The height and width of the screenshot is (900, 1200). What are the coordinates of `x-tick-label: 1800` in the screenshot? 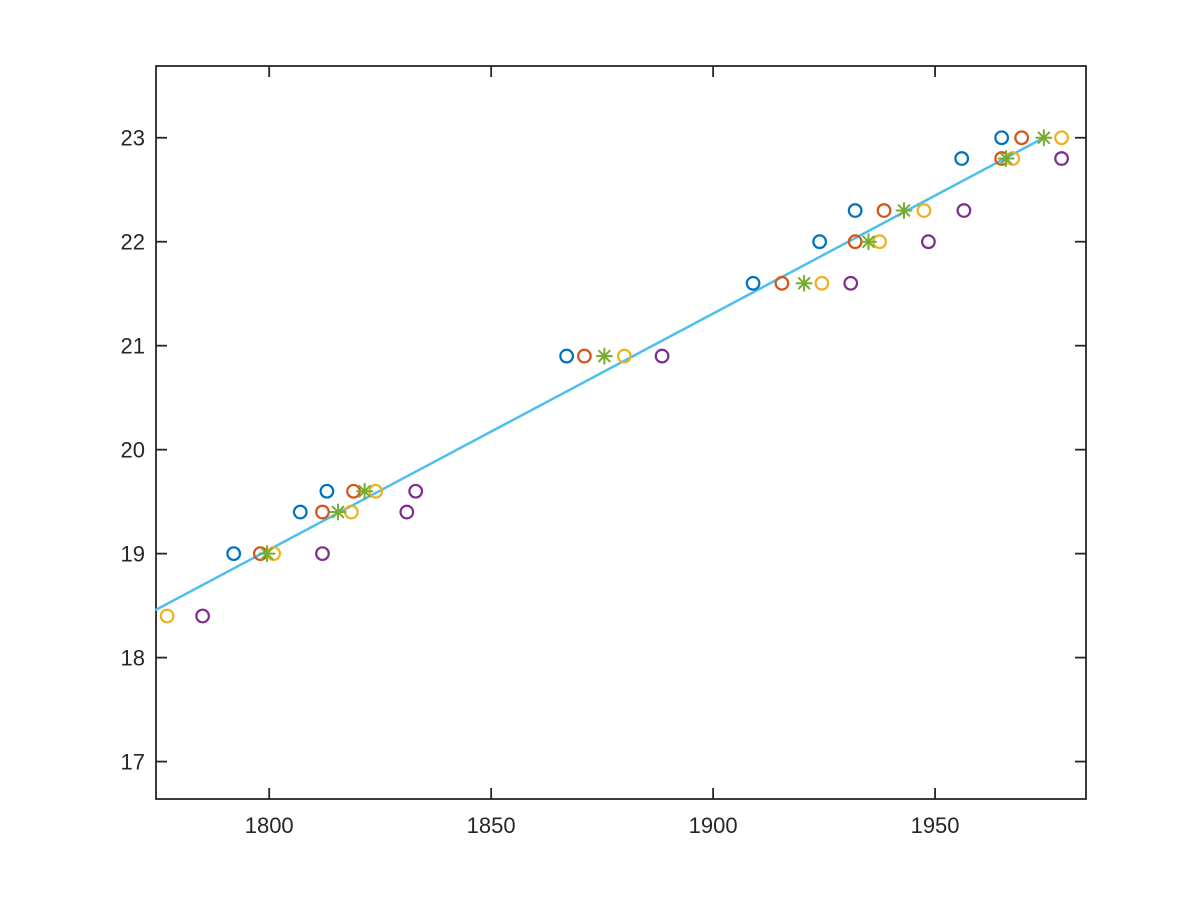 It's located at (269, 825).